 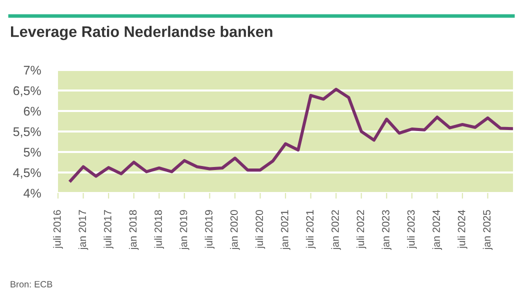 What do you see at coordinates (361, 229) in the screenshot?
I see `x-tick-label: juli 2022` at bounding box center [361, 229].